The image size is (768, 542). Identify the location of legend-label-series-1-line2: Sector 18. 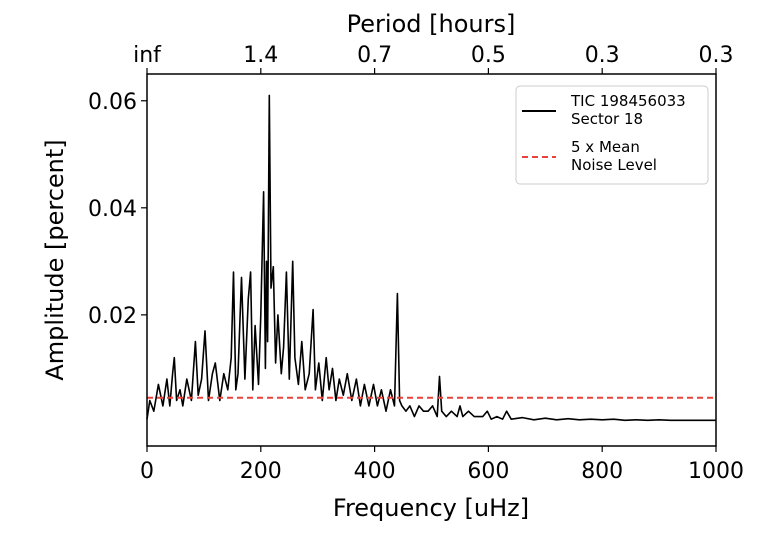
(607, 119).